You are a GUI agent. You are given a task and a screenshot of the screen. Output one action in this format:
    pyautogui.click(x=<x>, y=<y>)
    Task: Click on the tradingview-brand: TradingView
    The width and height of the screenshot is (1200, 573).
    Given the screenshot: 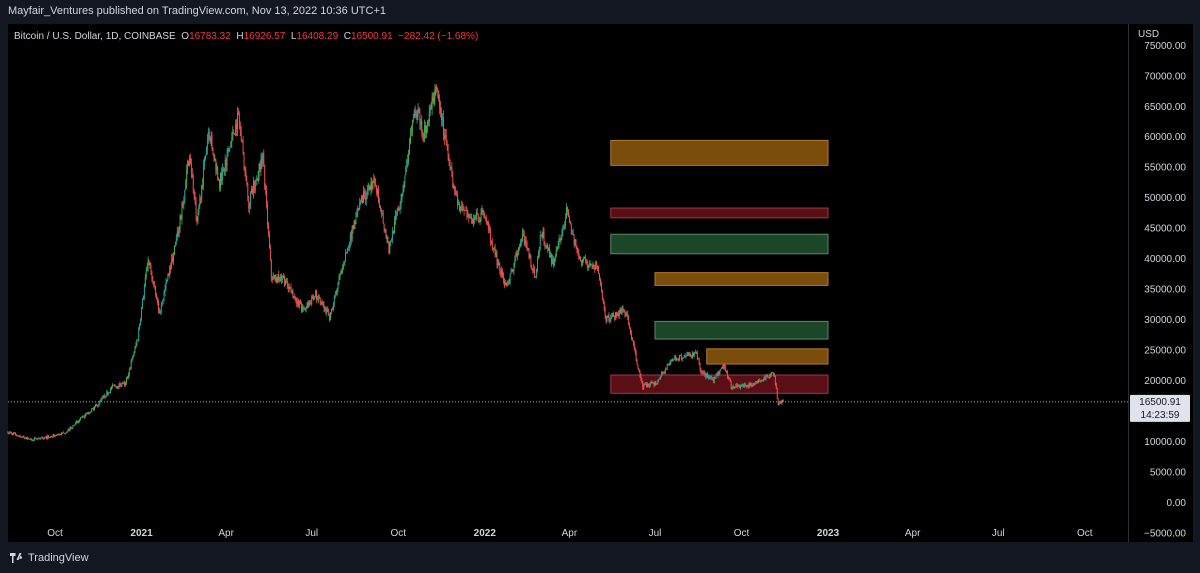 What is the action you would take?
    pyautogui.click(x=49, y=558)
    